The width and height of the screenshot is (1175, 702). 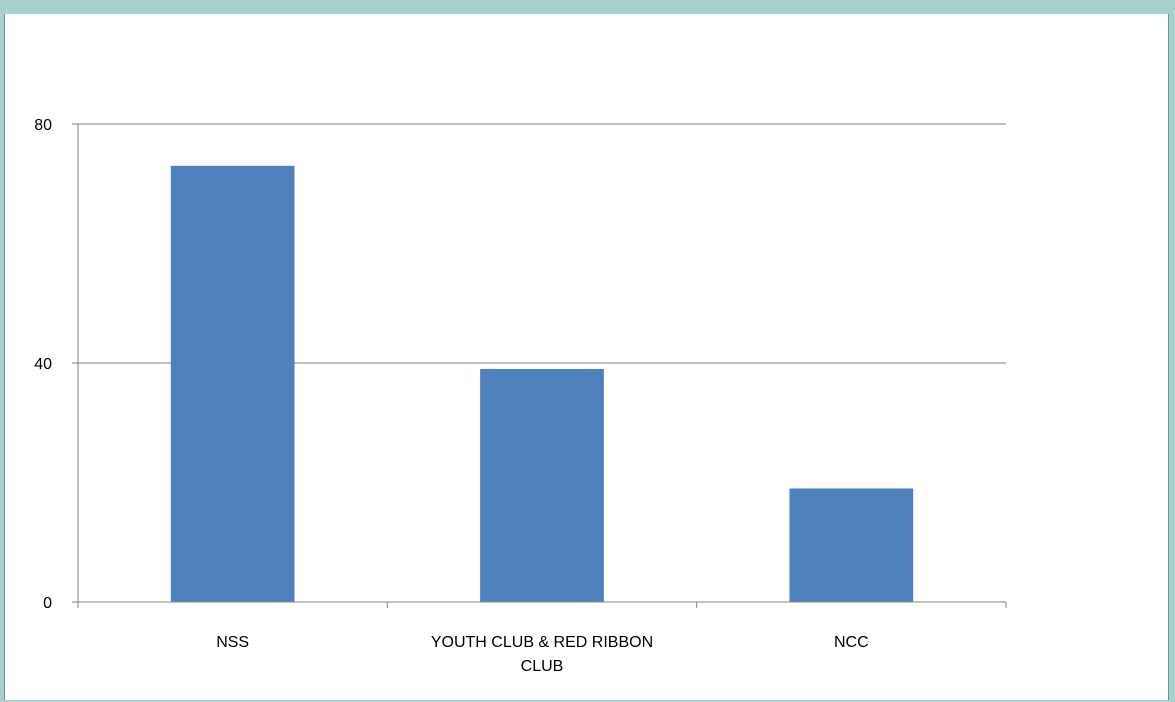 What do you see at coordinates (43, 125) in the screenshot?
I see `y-tick-label-80: 80` at bounding box center [43, 125].